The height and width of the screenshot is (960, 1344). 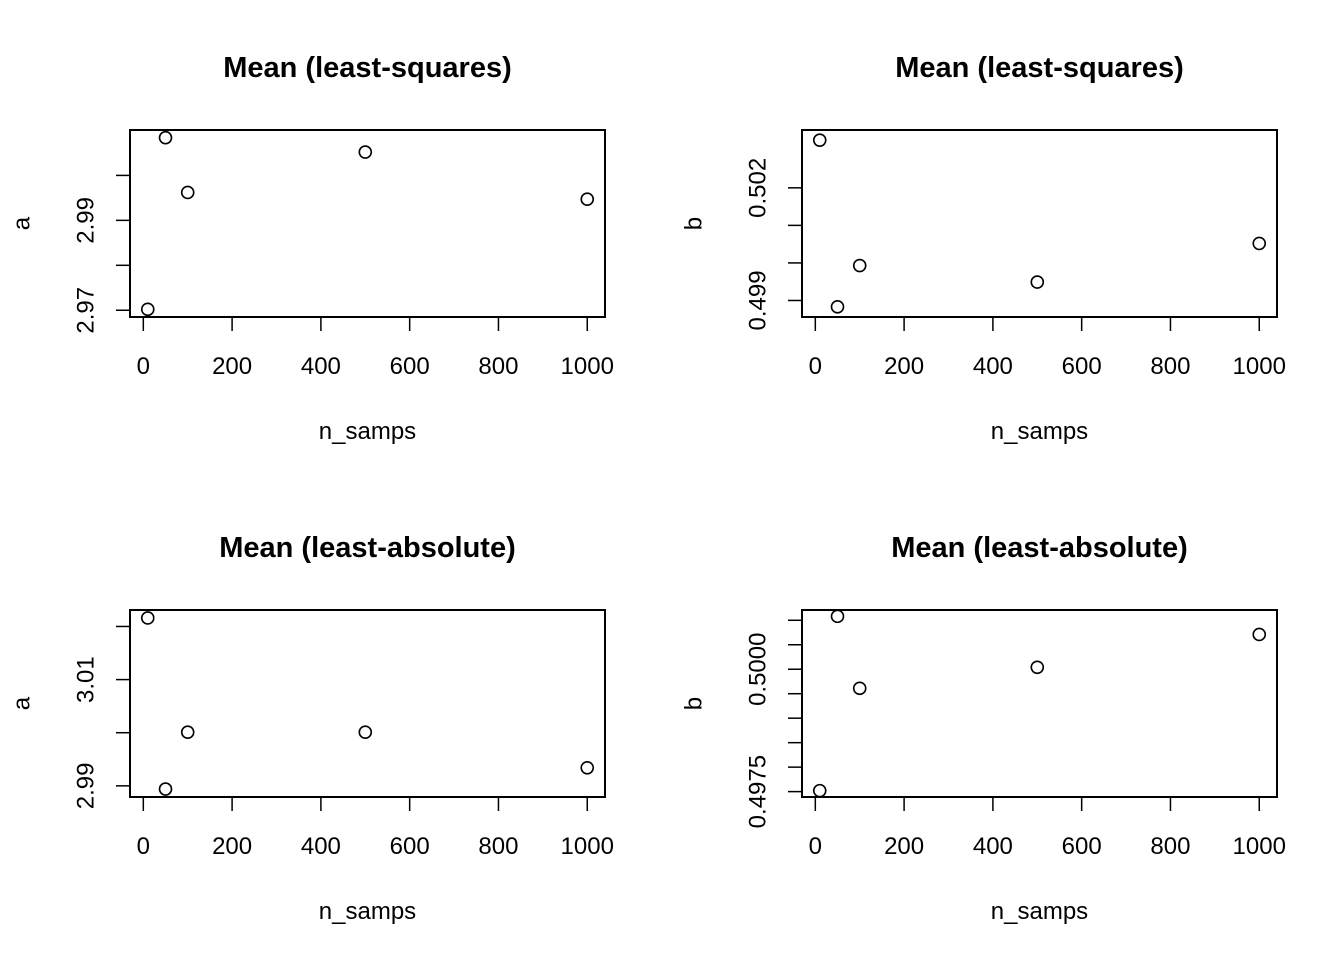 What do you see at coordinates (86, 310) in the screenshot?
I see `y-tick-label: 2.97` at bounding box center [86, 310].